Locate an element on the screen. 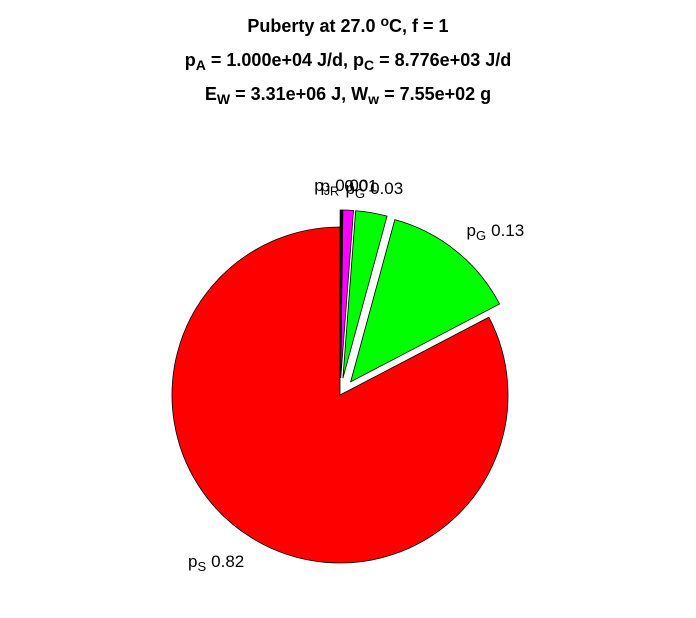  title-part: = 8.776e+03 J/d is located at coordinates (442, 60).